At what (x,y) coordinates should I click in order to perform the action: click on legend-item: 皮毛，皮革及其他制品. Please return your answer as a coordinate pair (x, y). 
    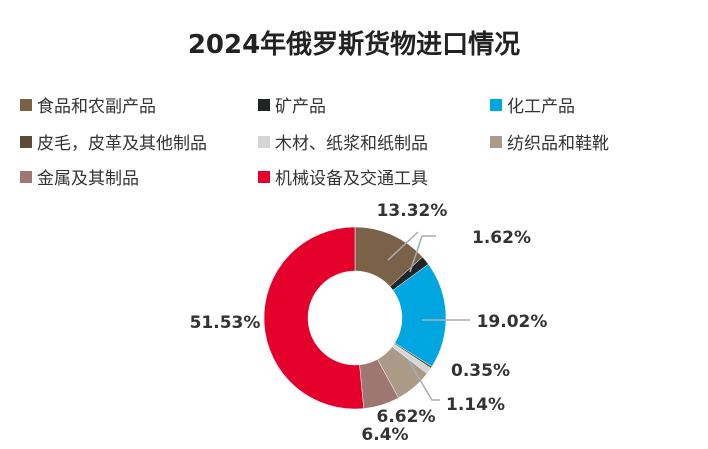
    Looking at the image, I should click on (113, 141).